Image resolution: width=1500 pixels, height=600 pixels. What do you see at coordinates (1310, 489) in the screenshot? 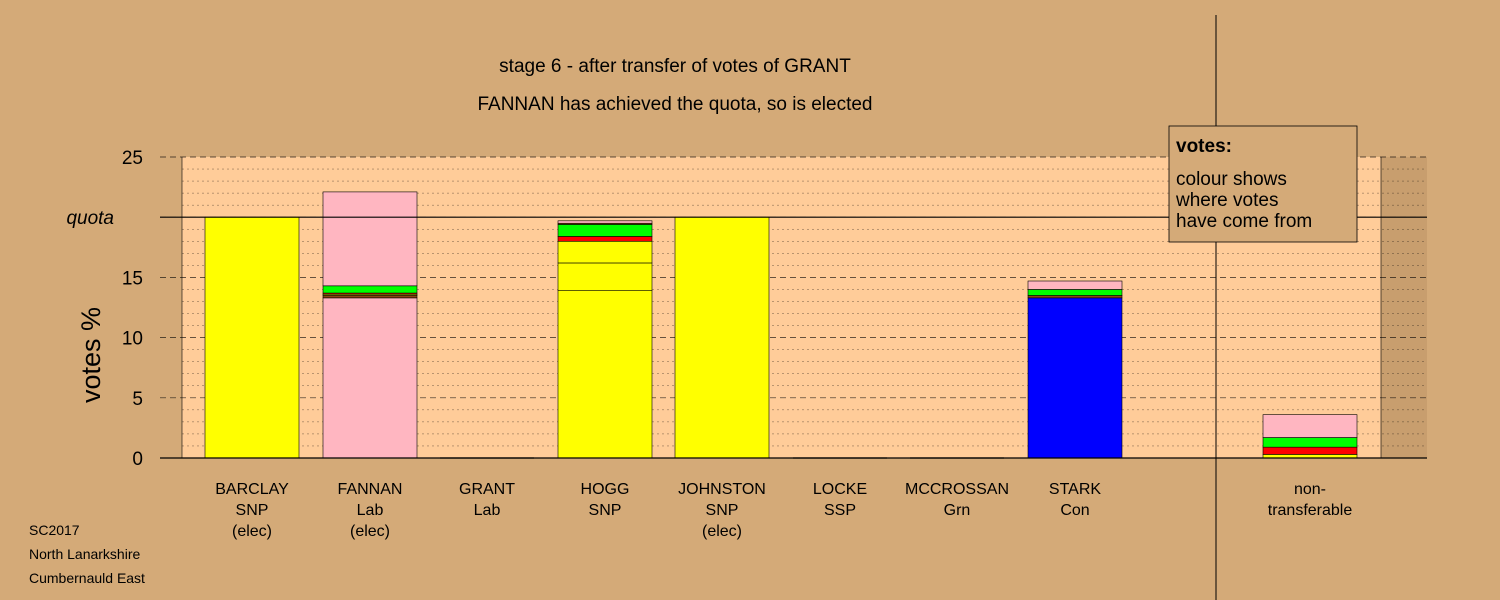
I see `nontransferable-label-0: non-` at bounding box center [1310, 489].